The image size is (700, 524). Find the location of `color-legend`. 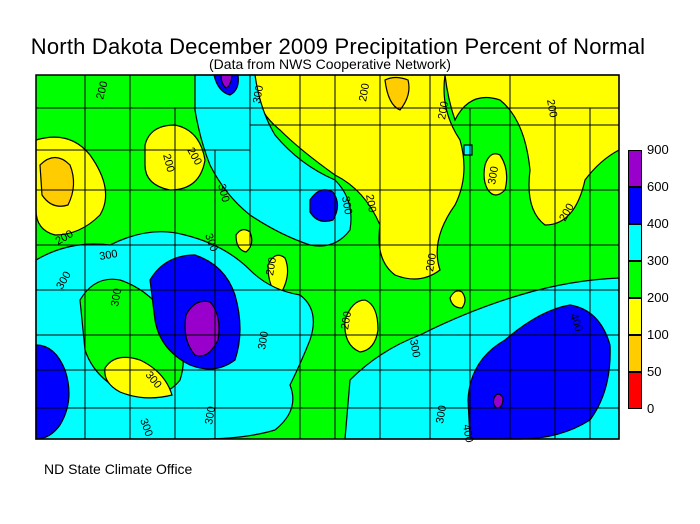

color-legend is located at coordinates (635, 280).